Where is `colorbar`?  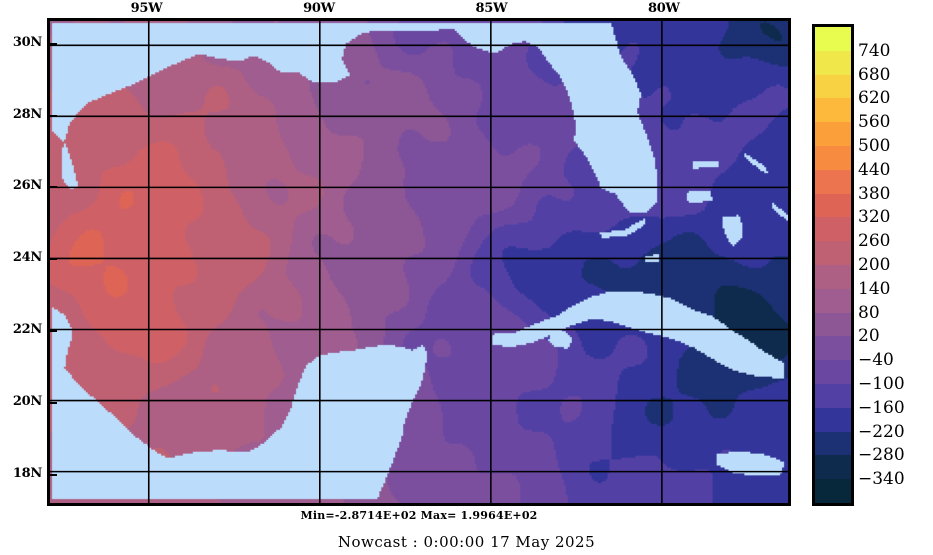
colorbar is located at coordinates (833, 265).